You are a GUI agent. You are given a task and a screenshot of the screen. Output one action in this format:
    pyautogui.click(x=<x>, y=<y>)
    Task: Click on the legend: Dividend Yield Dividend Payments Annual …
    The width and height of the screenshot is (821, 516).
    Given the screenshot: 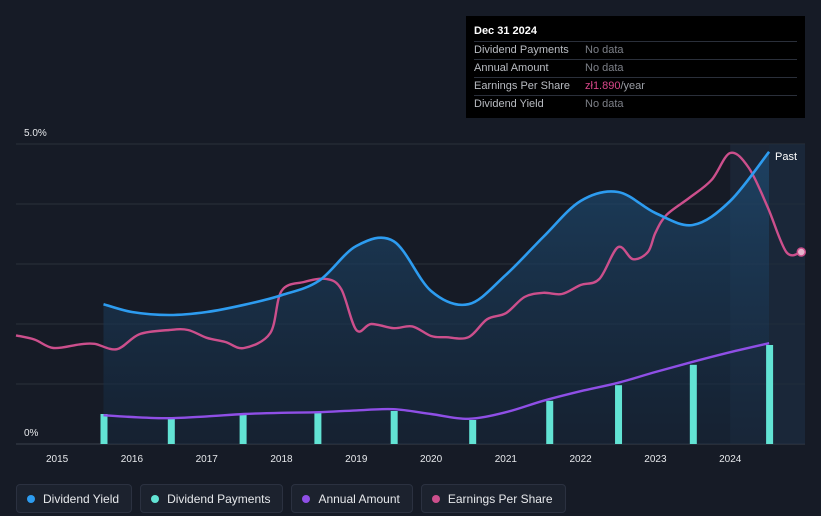 What is the action you would take?
    pyautogui.click(x=291, y=499)
    